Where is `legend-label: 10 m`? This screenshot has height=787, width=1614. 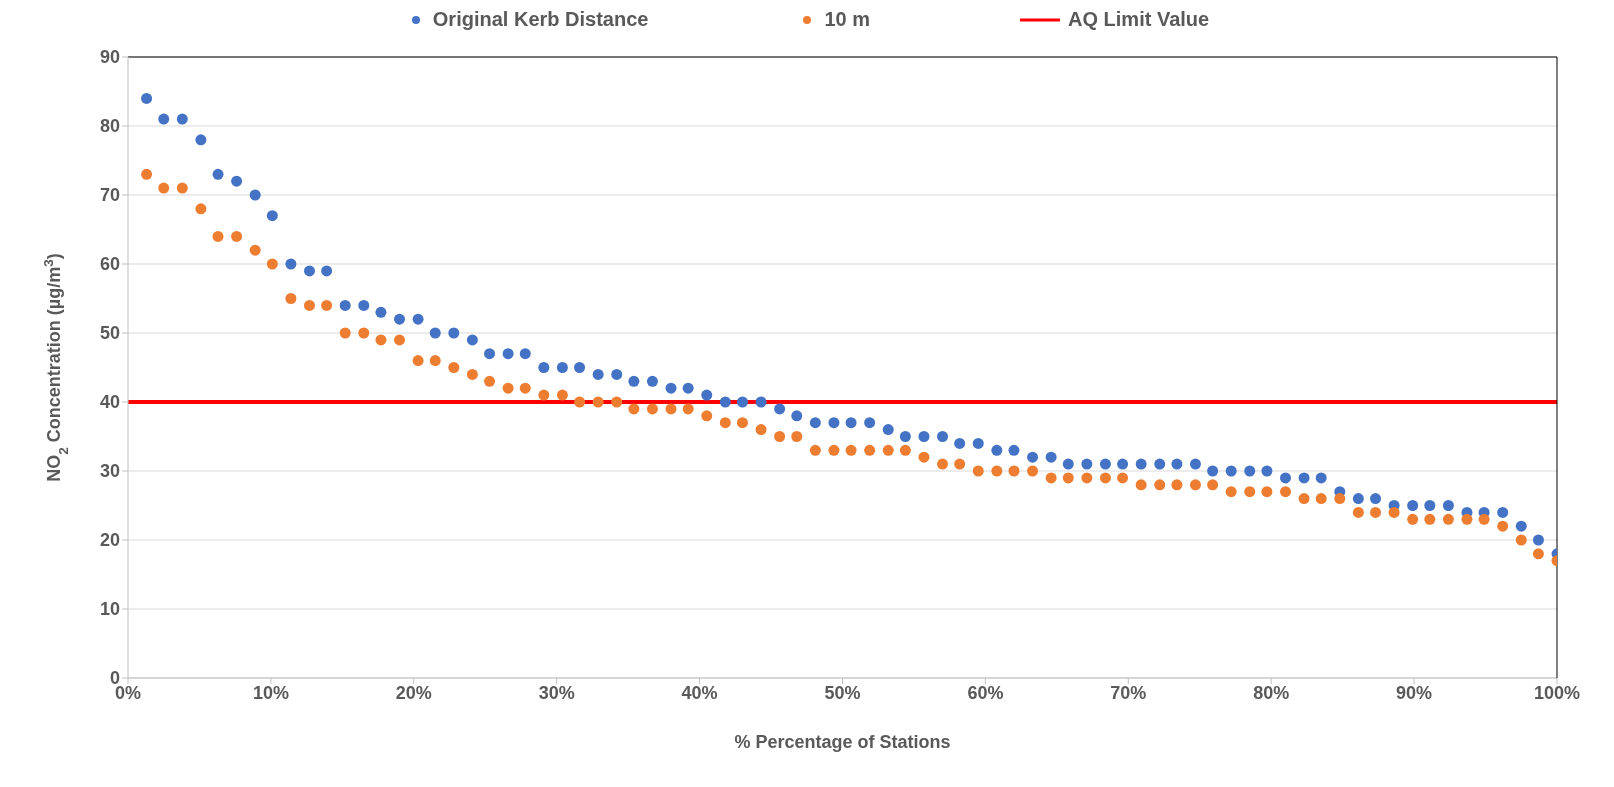 legend-label: 10 m is located at coordinates (847, 19).